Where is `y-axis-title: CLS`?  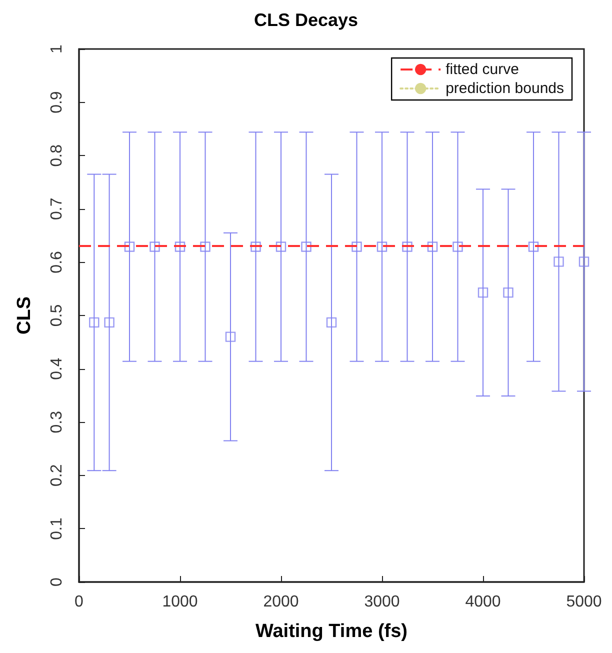 y-axis-title: CLS is located at coordinates (24, 315).